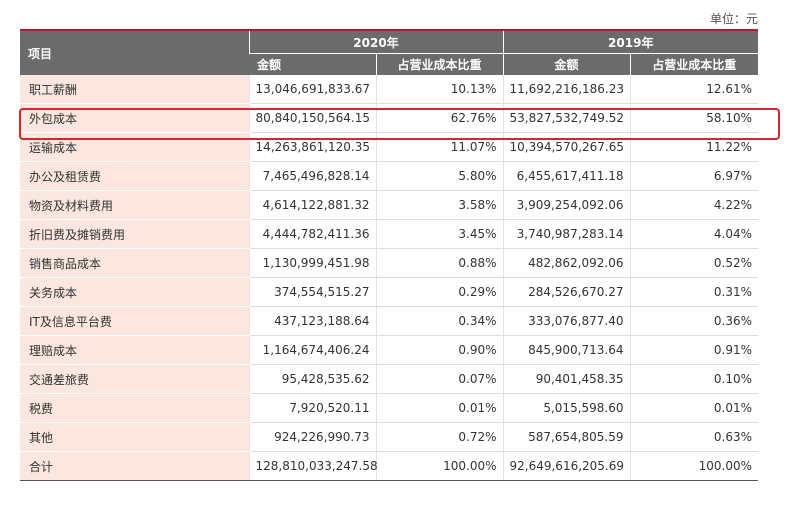  What do you see at coordinates (693, 350) in the screenshot?
I see `row-ratio-2019: 0.91%` at bounding box center [693, 350].